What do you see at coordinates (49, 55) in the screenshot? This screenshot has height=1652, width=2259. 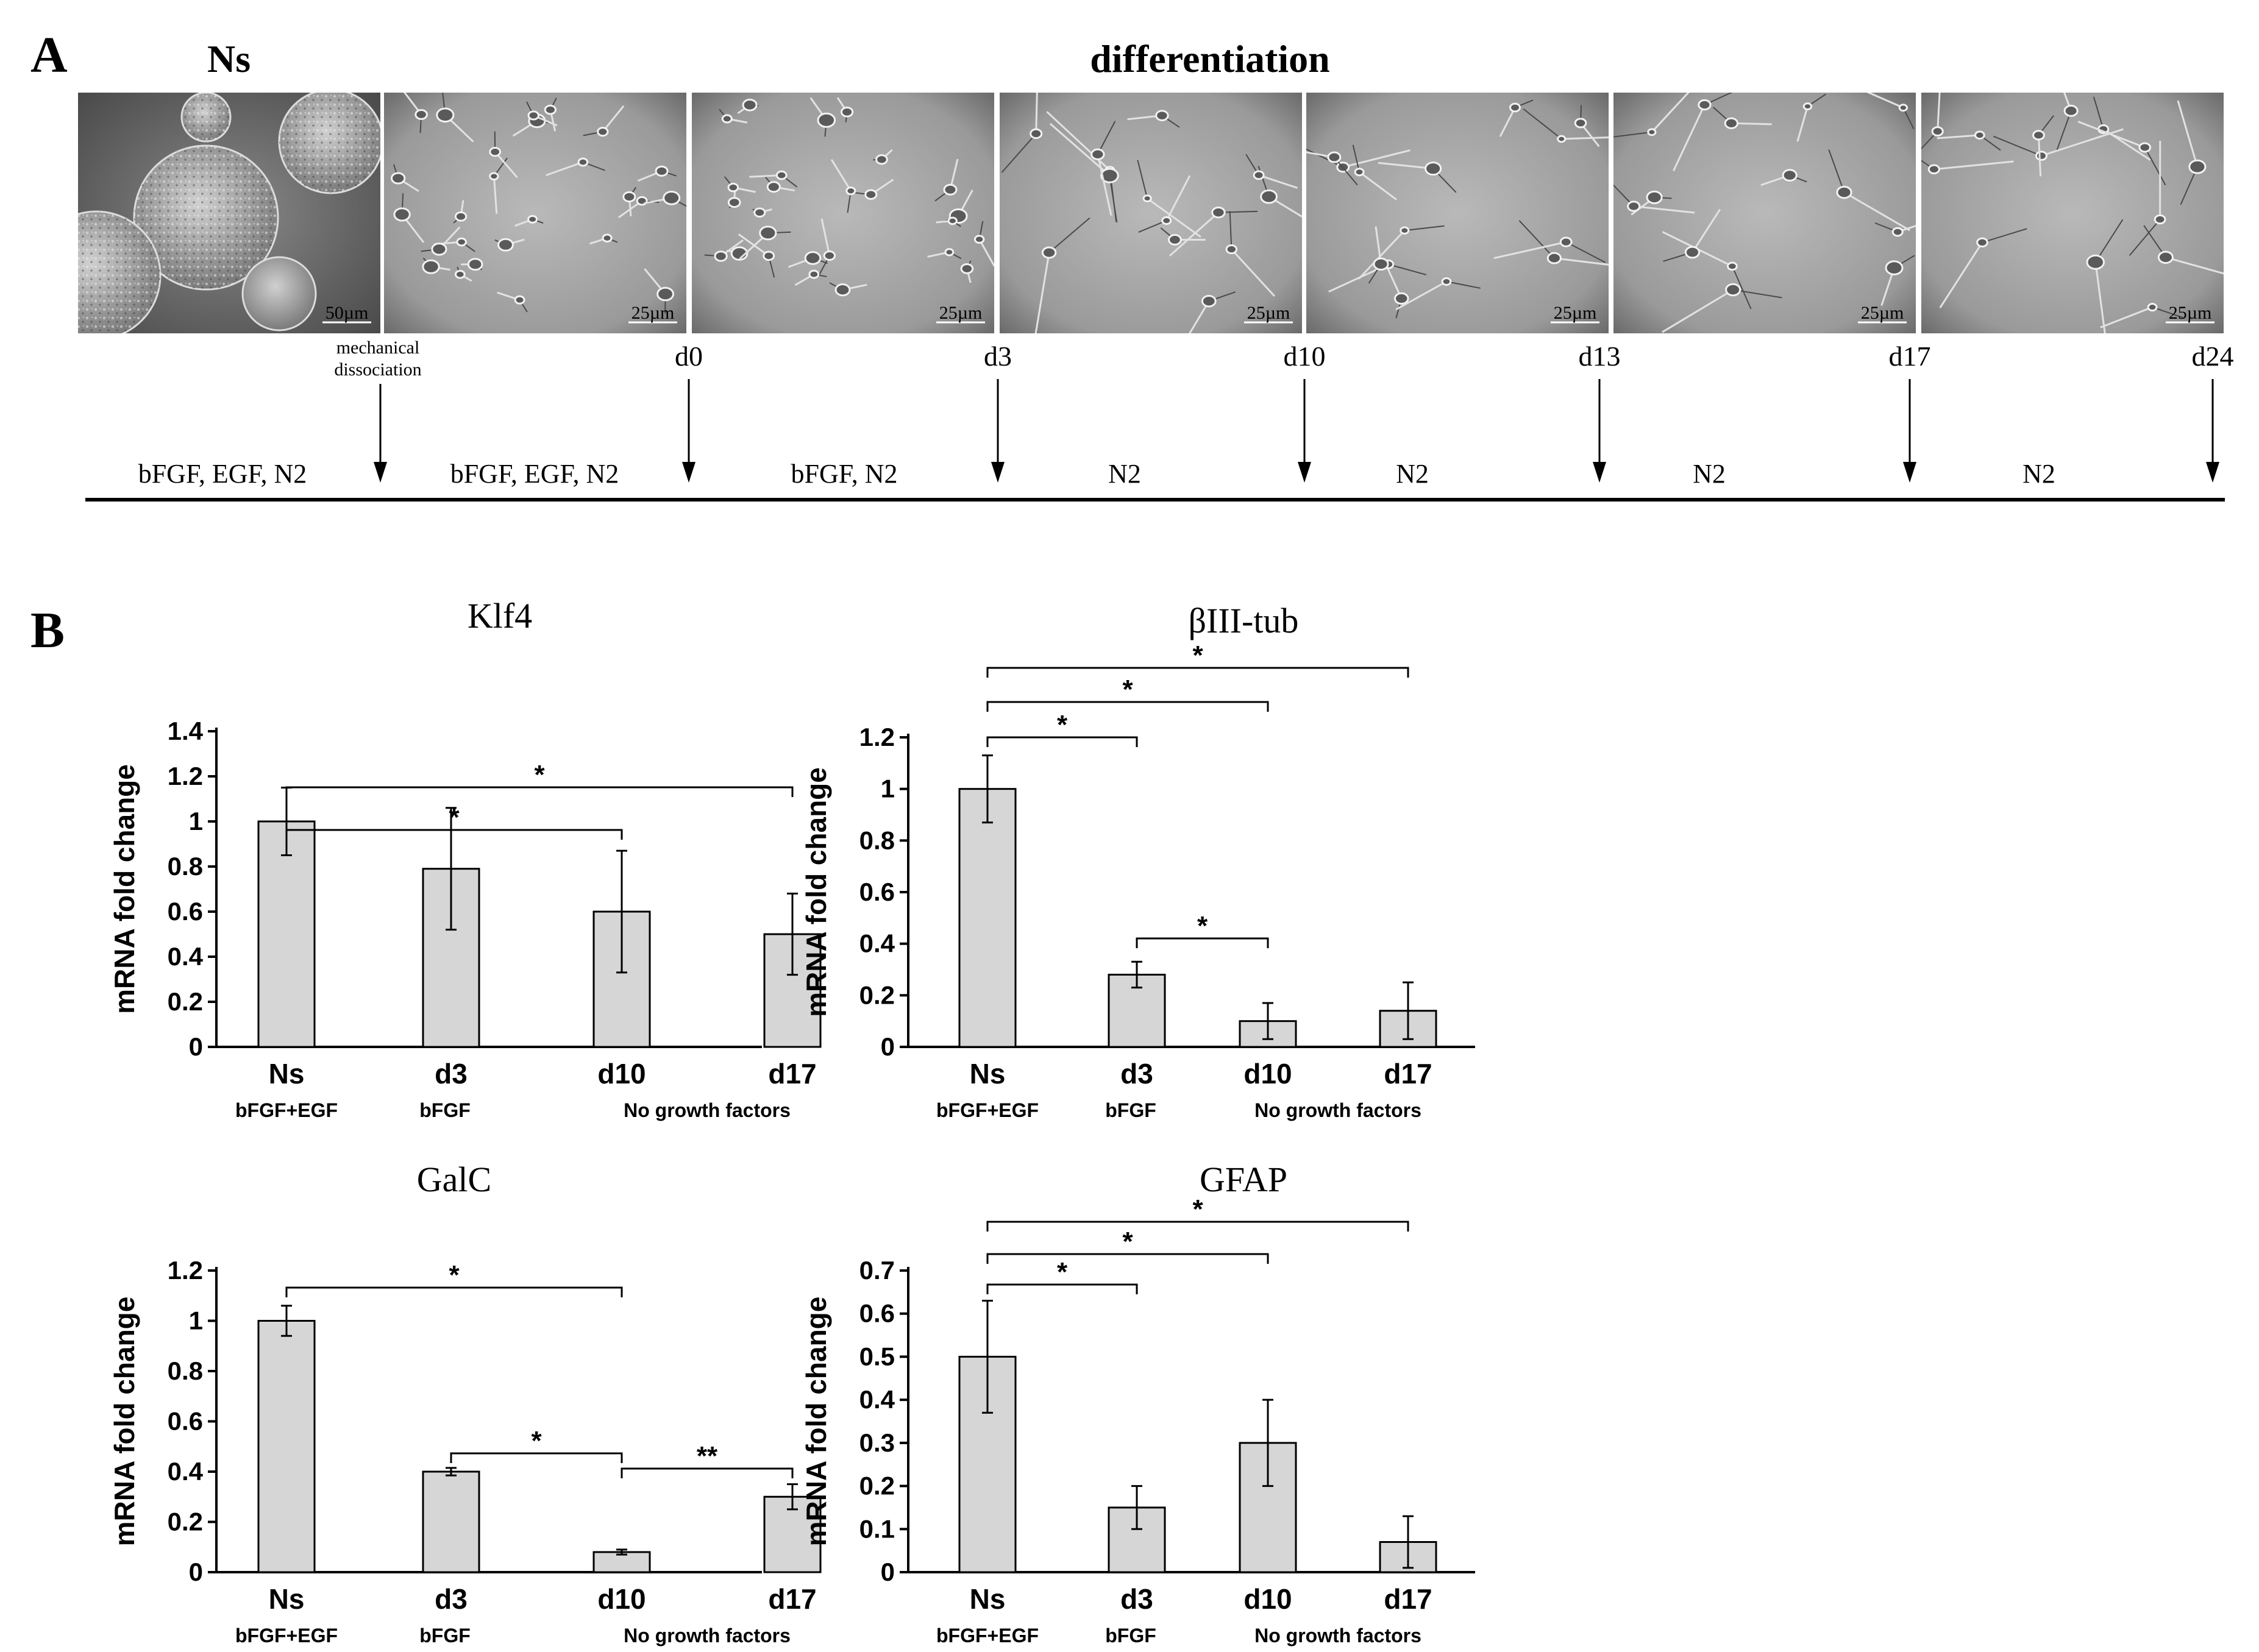 I see `panel-a-label: A` at bounding box center [49, 55].